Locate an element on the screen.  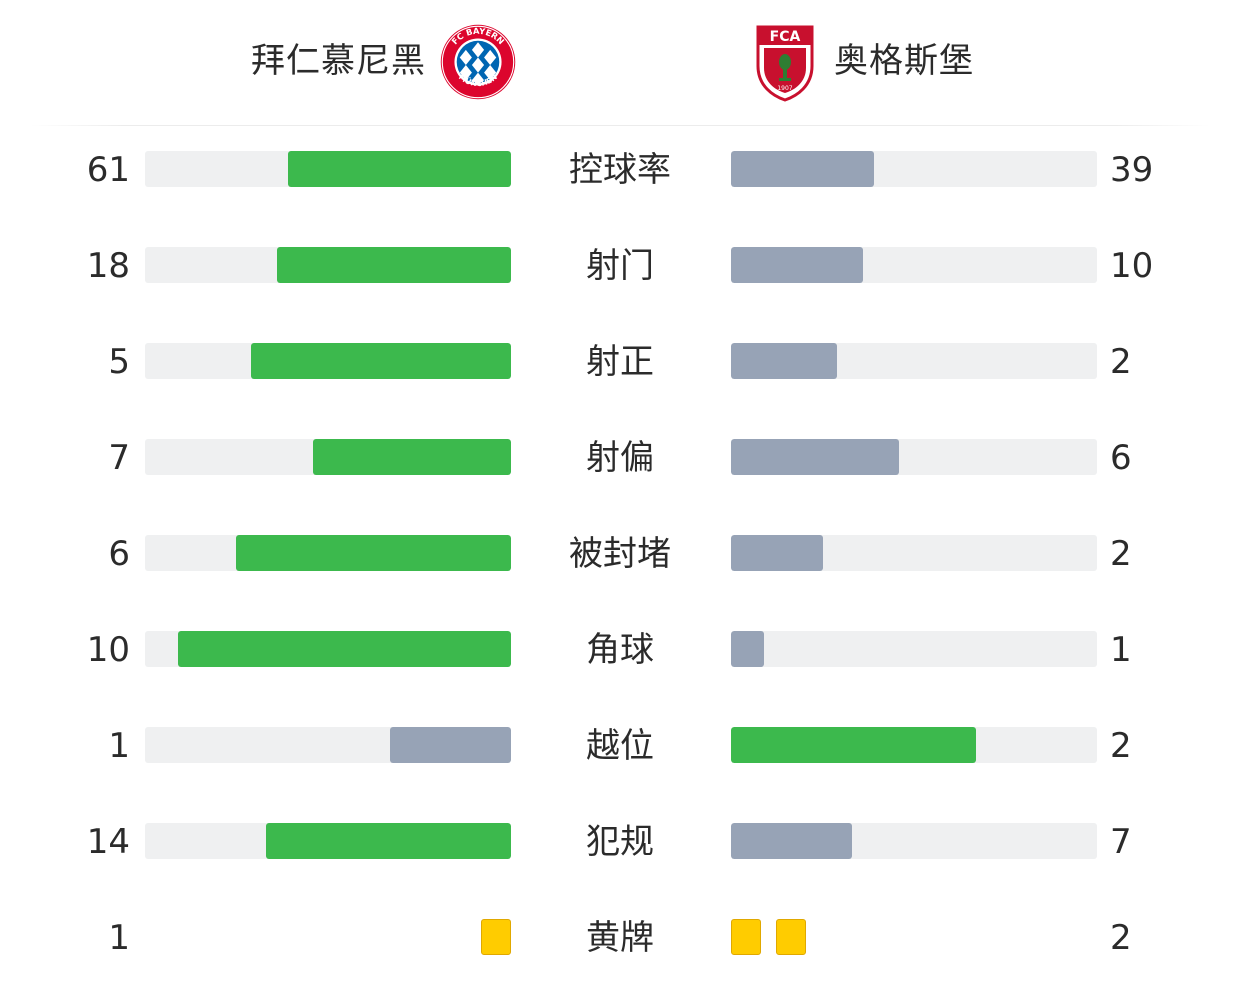
home-stat-value: 10 is located at coordinates (108, 650).